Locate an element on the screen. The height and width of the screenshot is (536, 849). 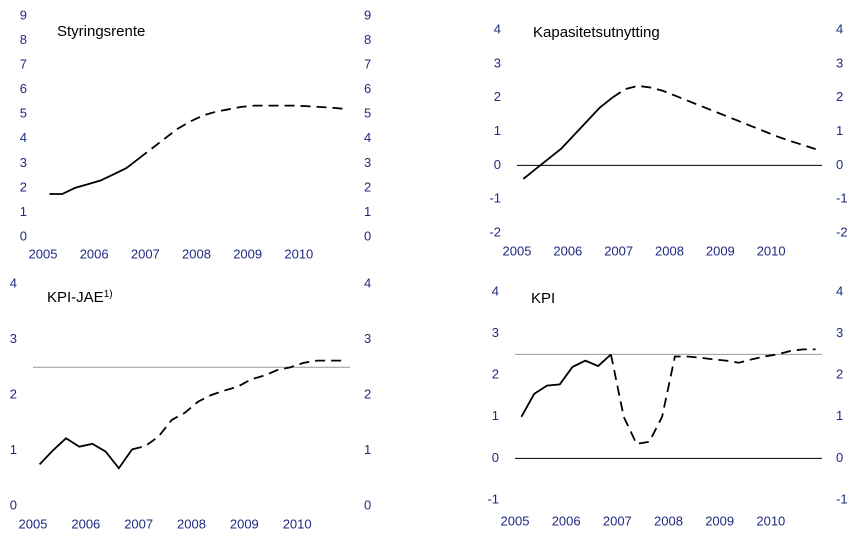
y2-tick-label: 5 is located at coordinates (367, 113).